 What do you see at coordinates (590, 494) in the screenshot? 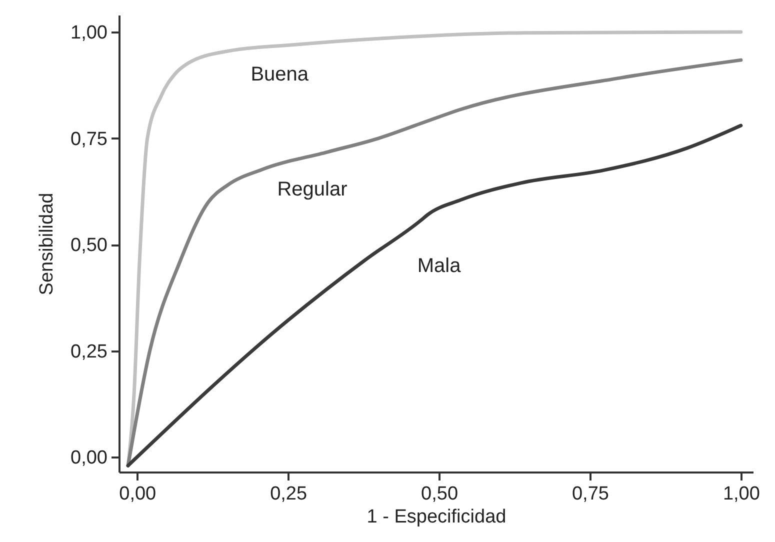
I see `x-tick-label: 0,75` at bounding box center [590, 494].